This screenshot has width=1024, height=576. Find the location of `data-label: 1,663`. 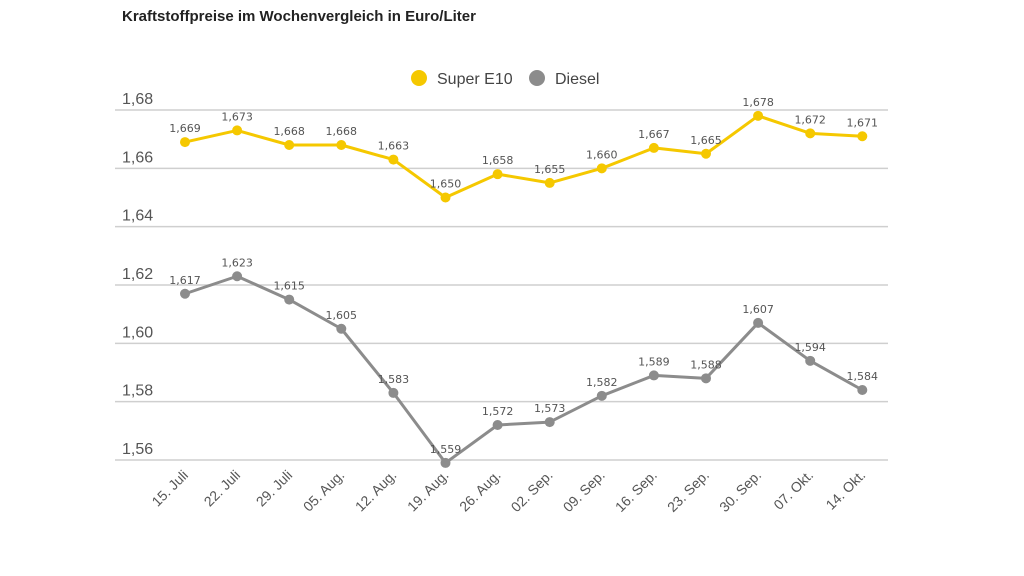

data-label: 1,663 is located at coordinates (394, 146).